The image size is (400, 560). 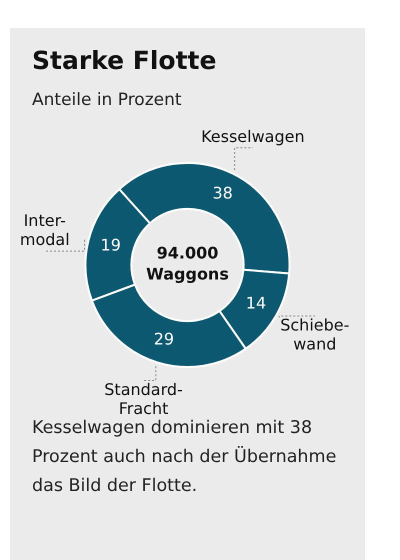 What do you see at coordinates (187, 264) in the screenshot?
I see `text: 94.000 Waggons` at bounding box center [187, 264].